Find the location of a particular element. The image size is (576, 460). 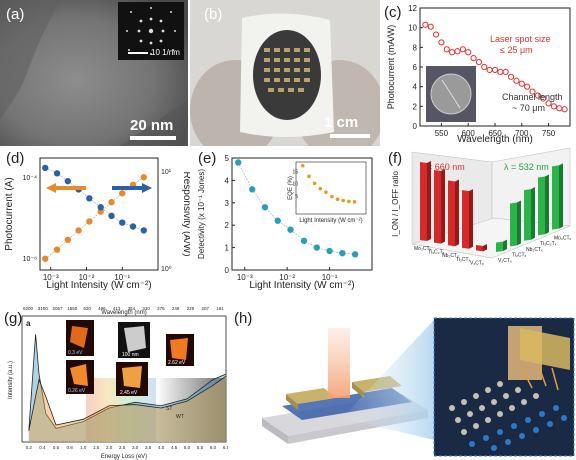

panel-a: 10 1/nm 20 nm (a) is located at coordinates (94, 73).